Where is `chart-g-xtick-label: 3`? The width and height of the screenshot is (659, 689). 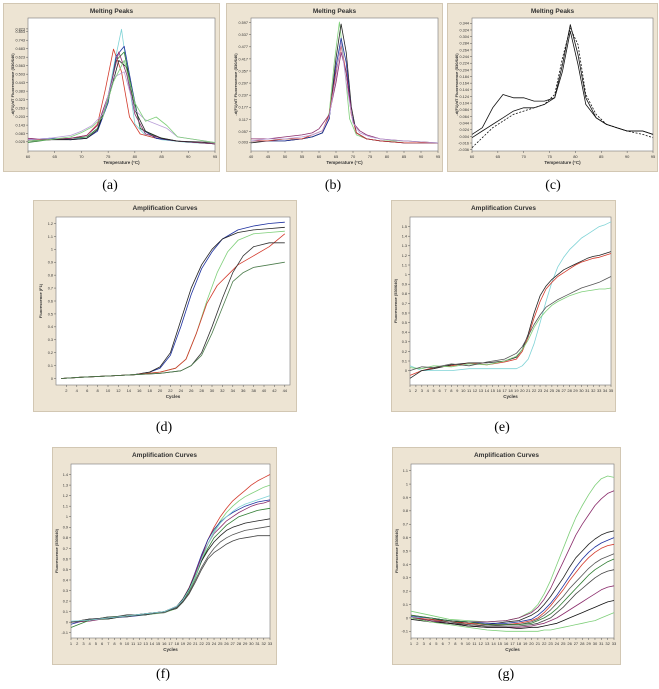
chart-g-xtick-label: 3 is located at coordinates (424, 643).